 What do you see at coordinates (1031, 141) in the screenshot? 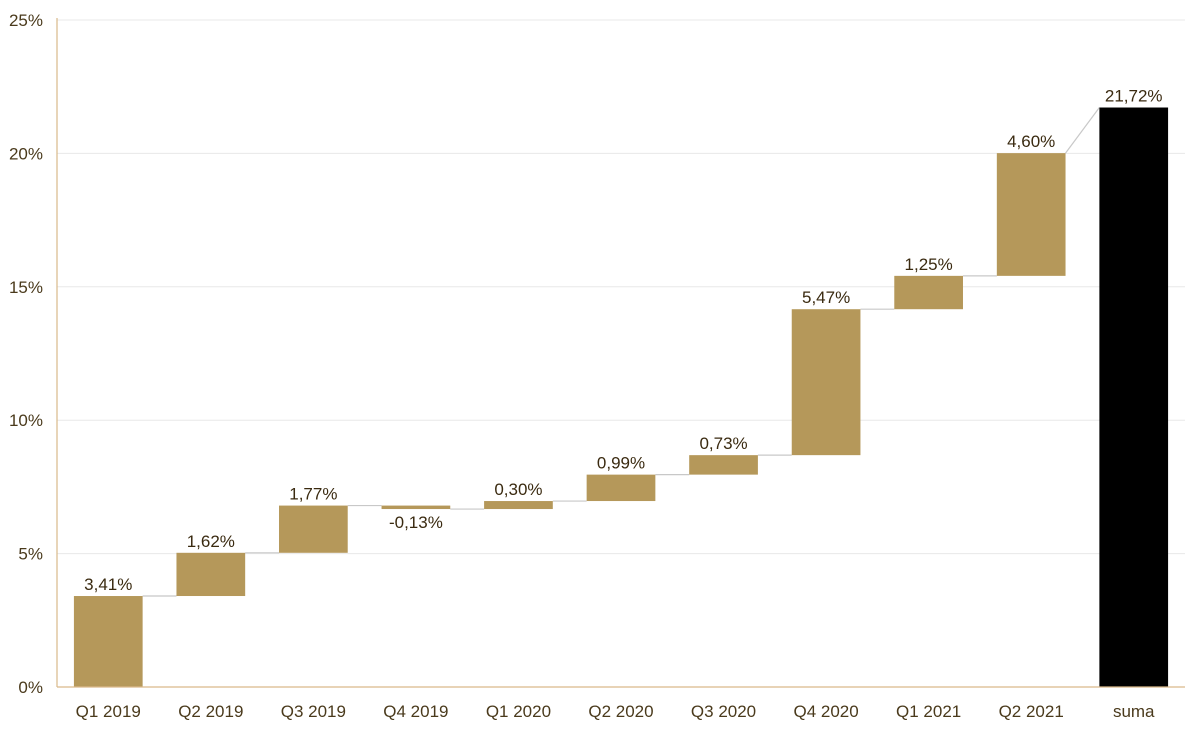
I see `data-label: 4,60%` at bounding box center [1031, 141].